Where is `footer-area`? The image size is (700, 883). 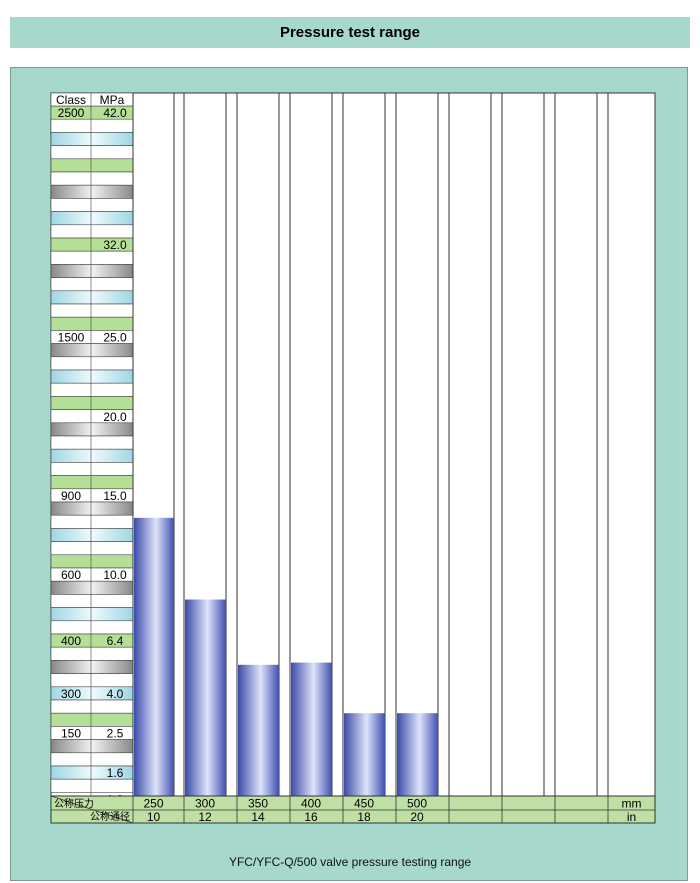
footer-area is located at coordinates (353, 809).